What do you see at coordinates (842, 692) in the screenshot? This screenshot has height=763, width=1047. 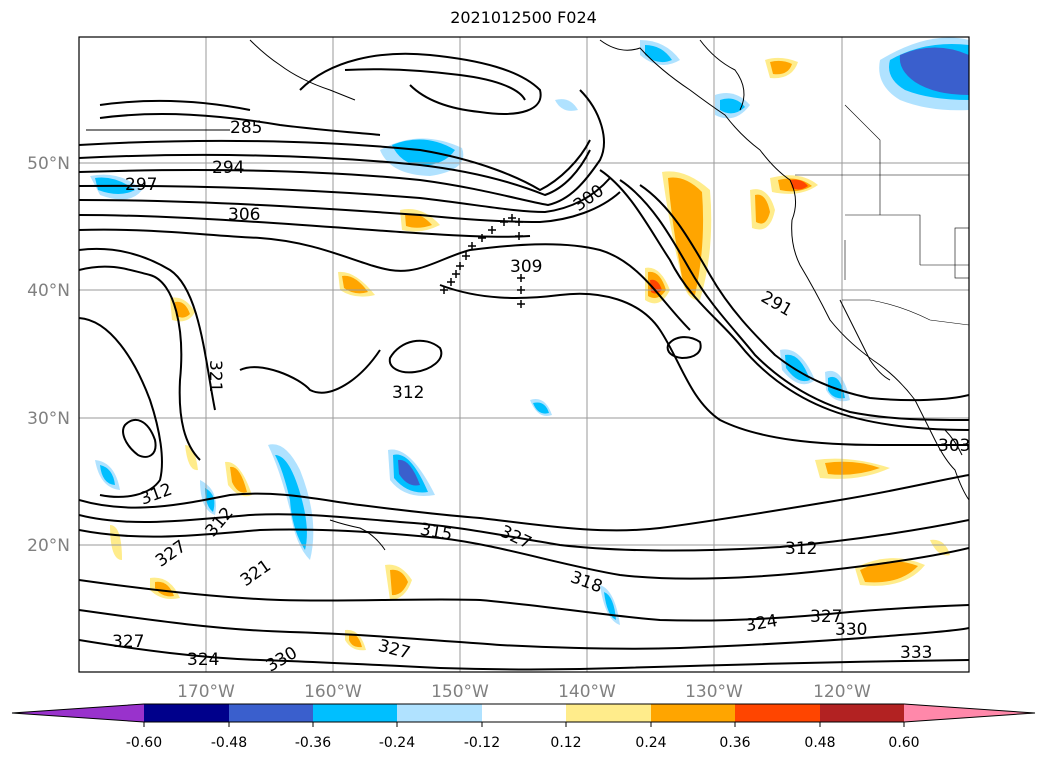 I see `lon-label: 120°W` at bounding box center [842, 692].